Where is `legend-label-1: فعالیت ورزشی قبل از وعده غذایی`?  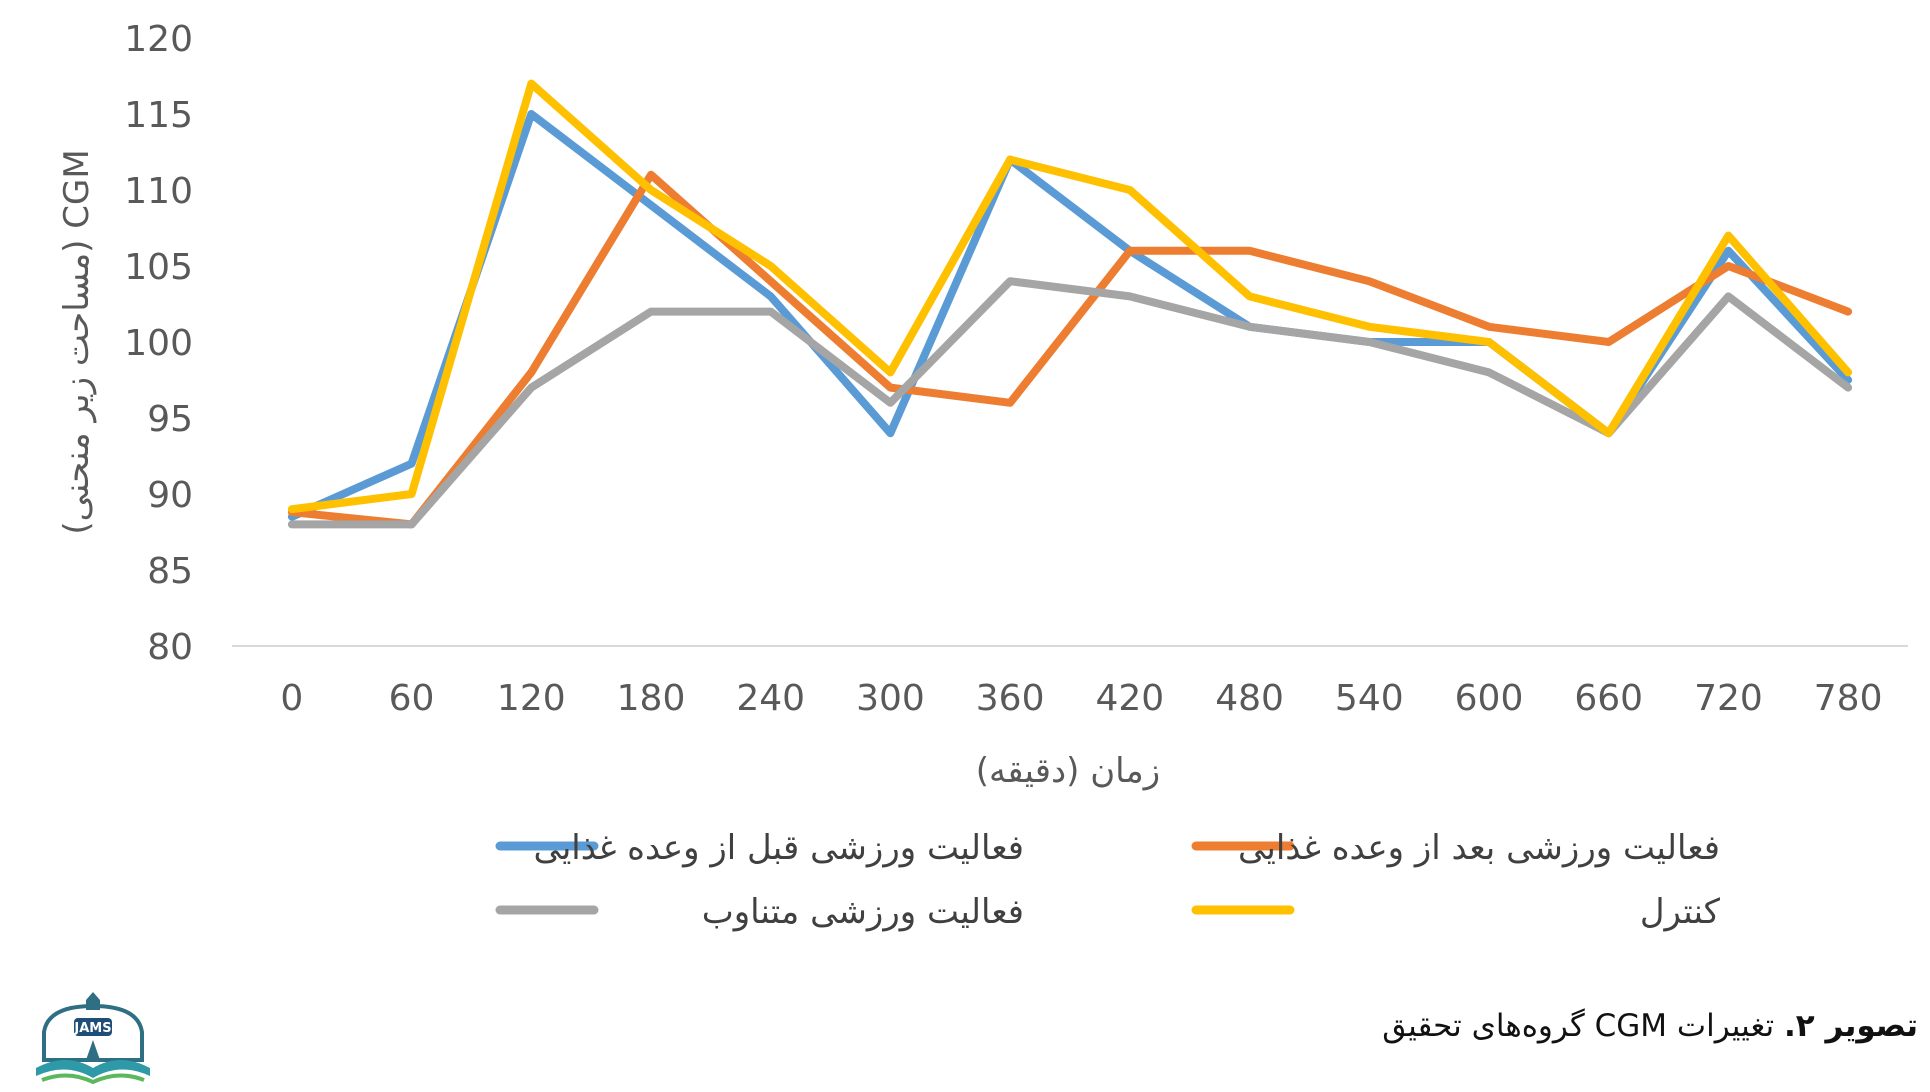
legend-label-1: فعالیت ورزشی قبل از وعده غذایی is located at coordinates (778, 848).